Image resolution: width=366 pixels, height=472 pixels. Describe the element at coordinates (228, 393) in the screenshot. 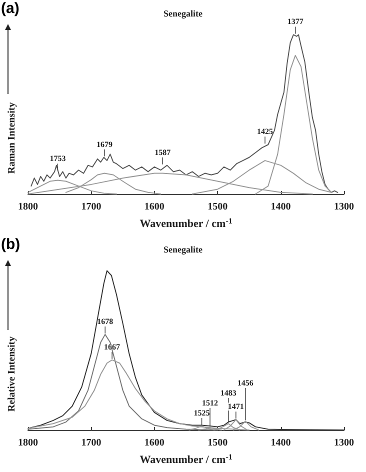

I see `annotation: 1483` at that location.